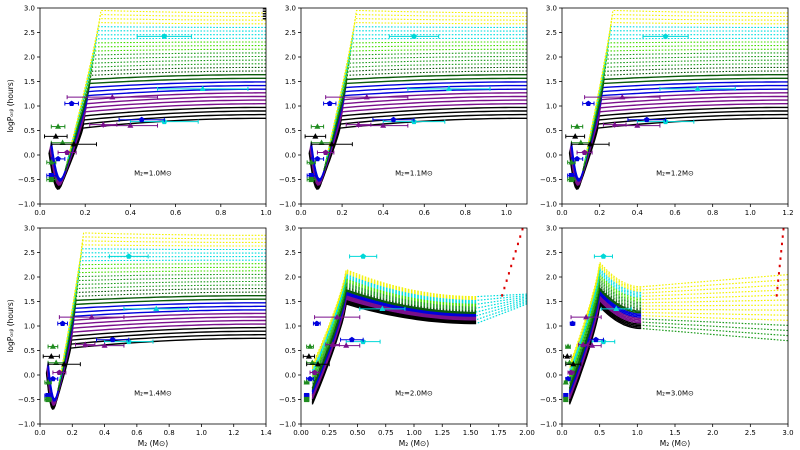 Image resolution: width=800 pixels, height=450 pixels. Describe the element at coordinates (39, 433) in the screenshot. I see `x-tick-label: 0.0` at that location.